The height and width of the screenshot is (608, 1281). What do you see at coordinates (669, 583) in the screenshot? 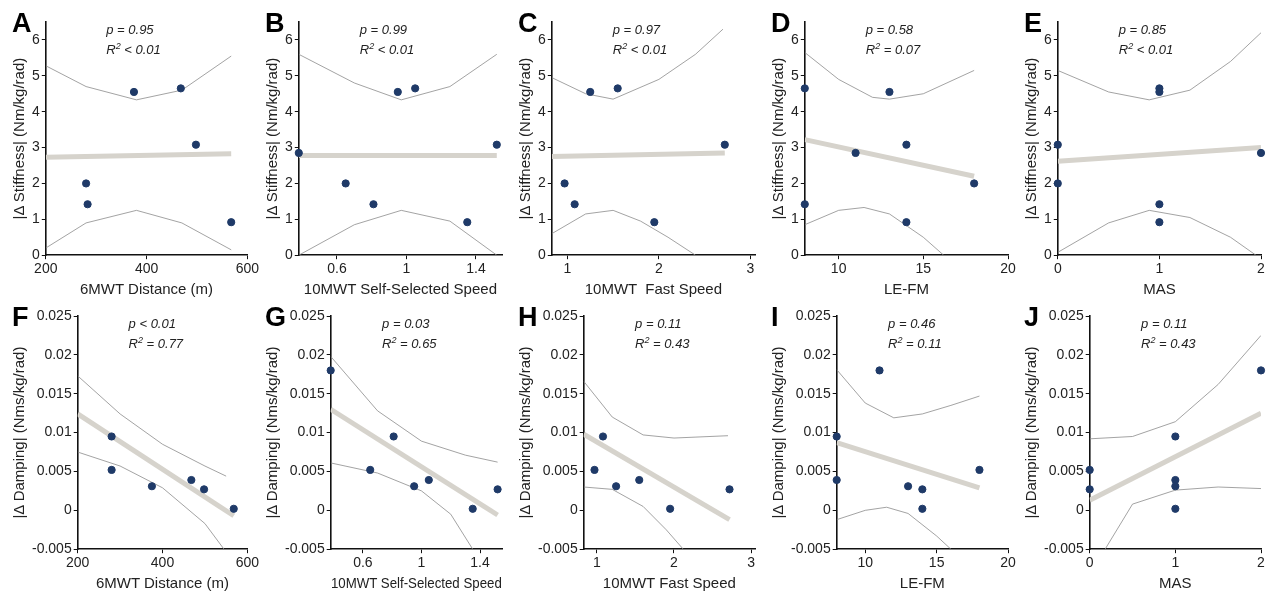
I see `x-axis-title: 10MWT Fast Speed` at bounding box center [669, 583].